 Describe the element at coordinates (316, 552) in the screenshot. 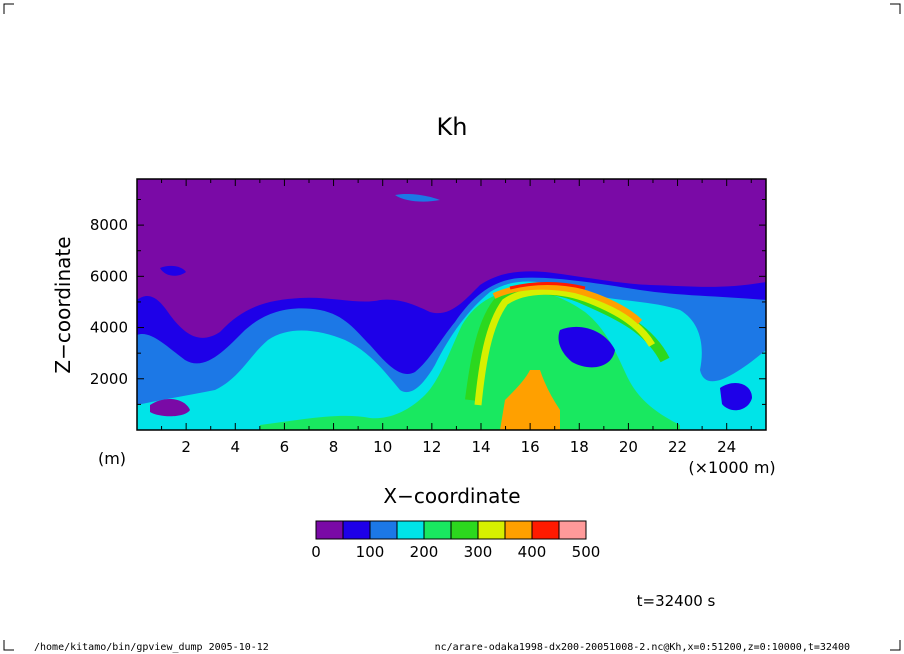

I see `colorbar-tick-label: 0` at that location.